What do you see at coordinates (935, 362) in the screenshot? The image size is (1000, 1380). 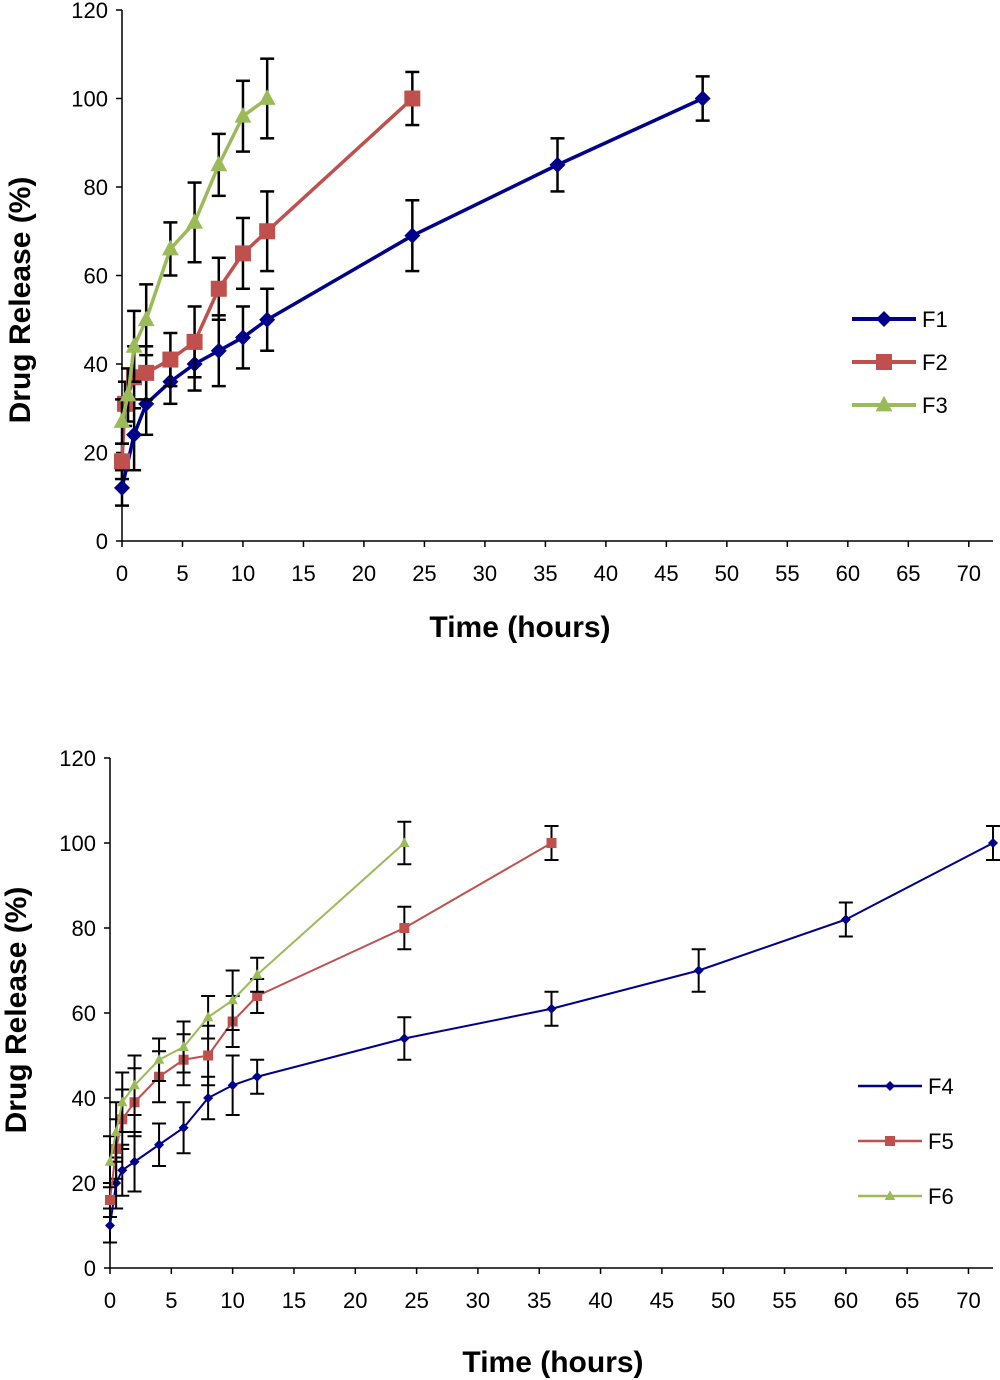 I see `legend-label: F2` at bounding box center [935, 362].